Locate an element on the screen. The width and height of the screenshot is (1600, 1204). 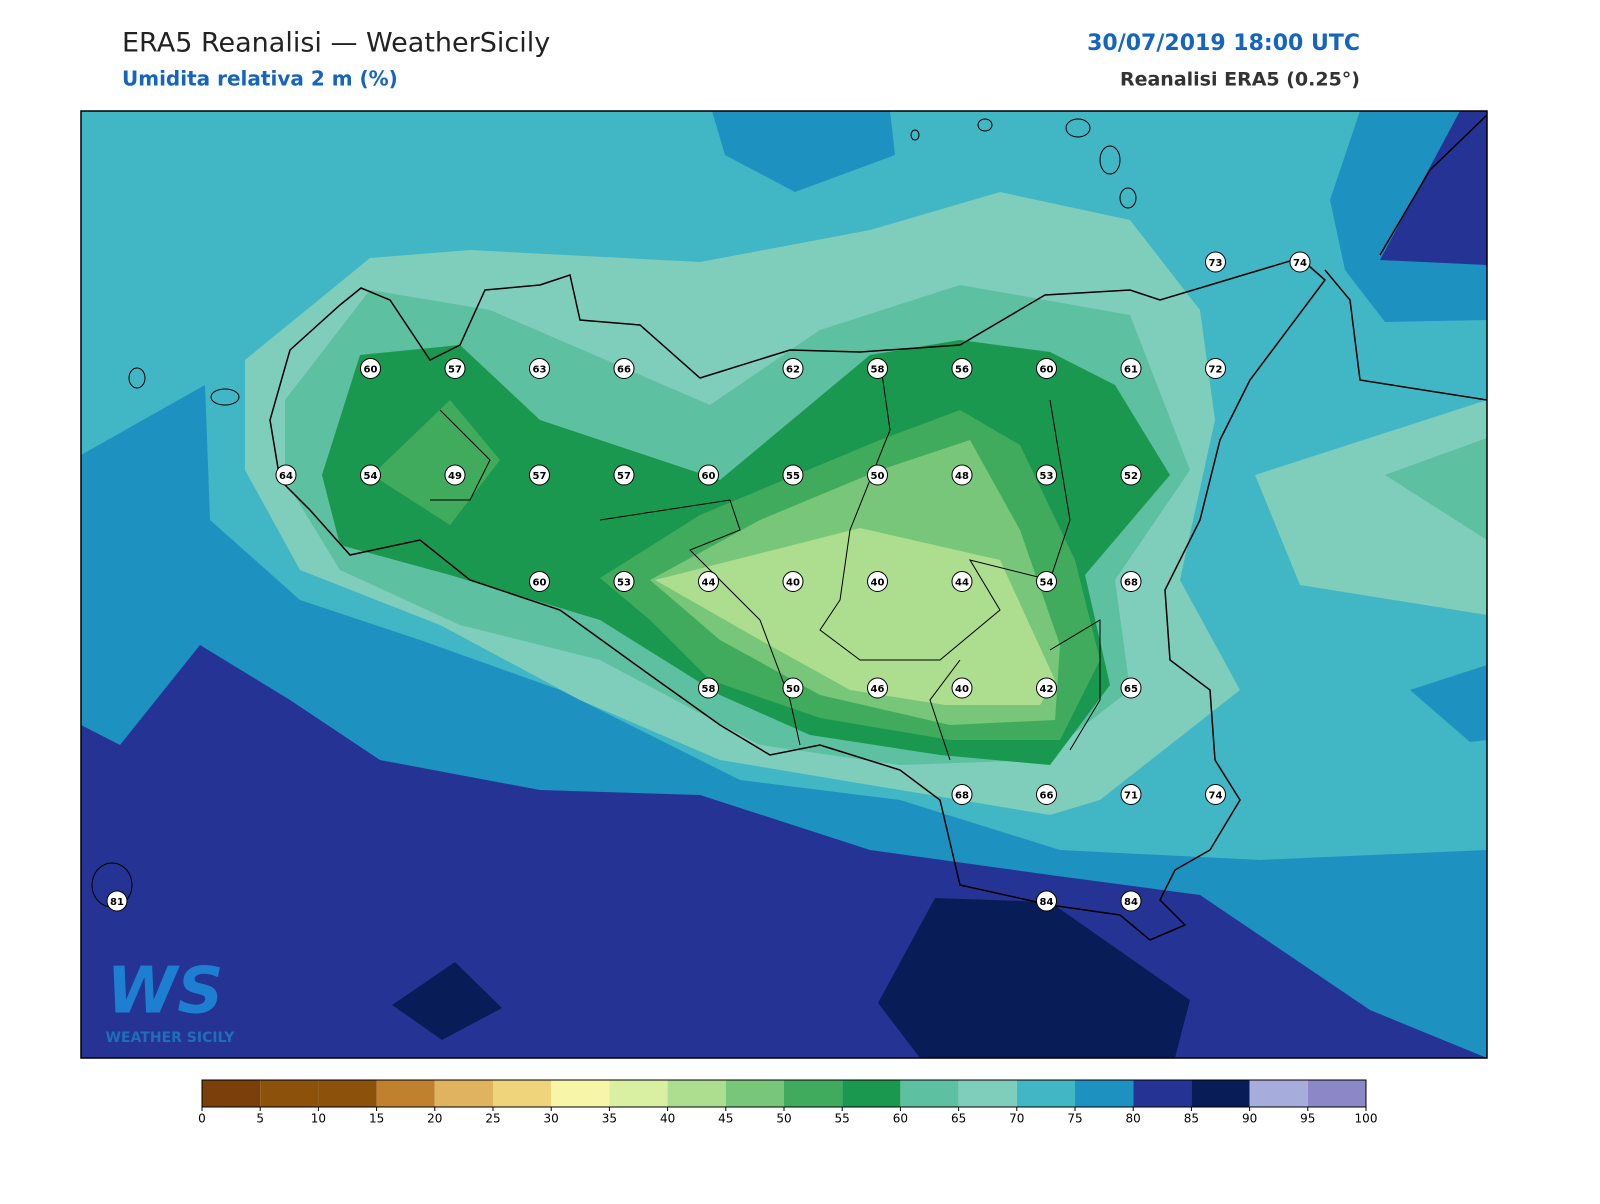
colorbar-tick-label: 55 is located at coordinates (842, 1119).